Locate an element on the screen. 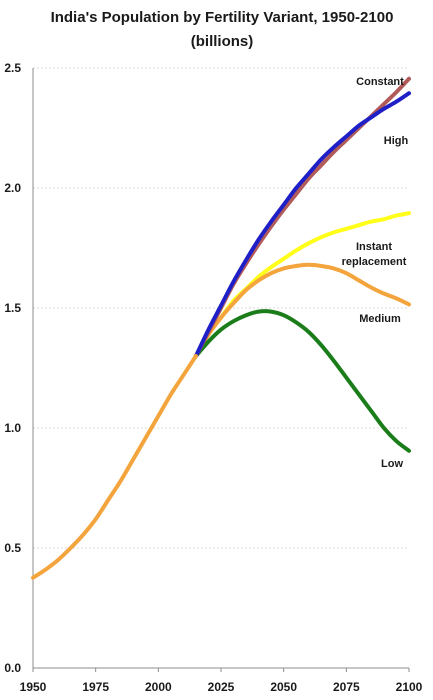 The width and height of the screenshot is (433, 700). x-tick-label: 2000 is located at coordinates (158, 687).